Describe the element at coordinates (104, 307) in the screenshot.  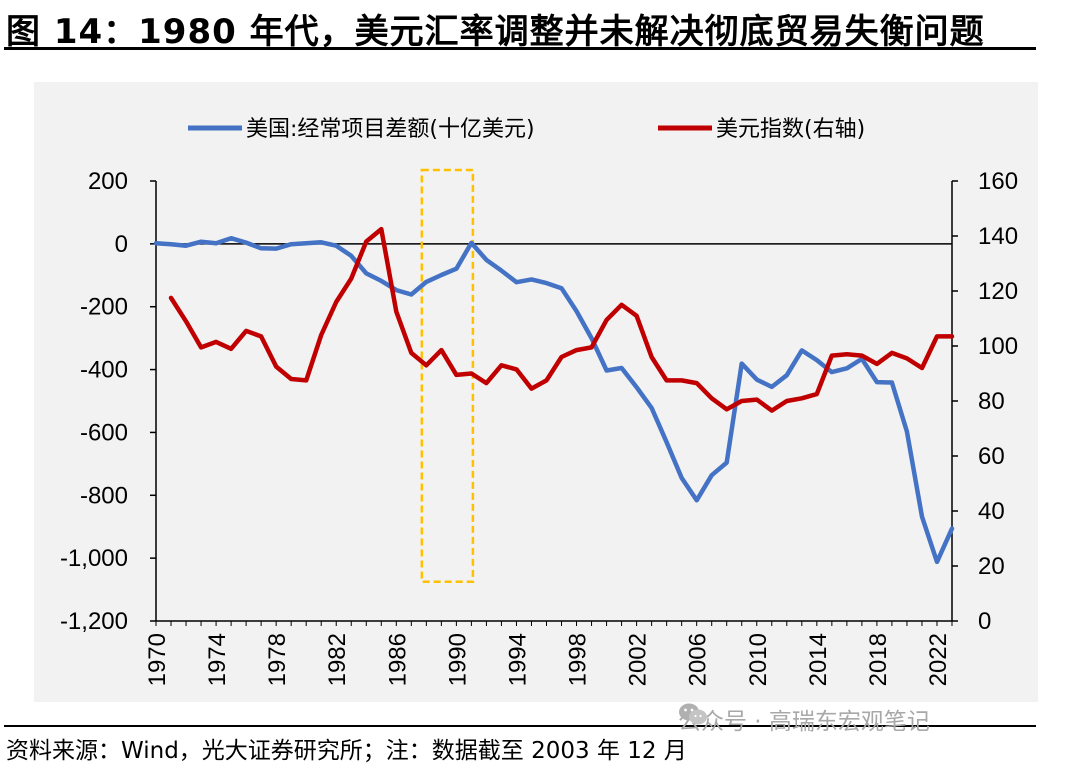
I see `left-tick-label: -200` at that location.